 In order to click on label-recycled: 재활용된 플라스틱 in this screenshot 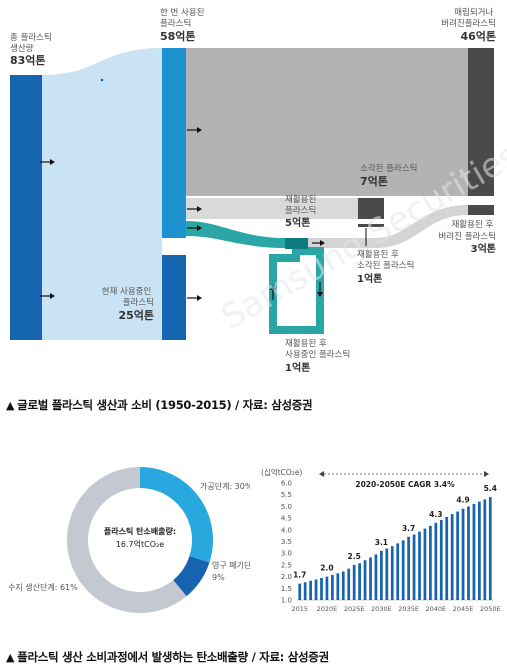, I will do `click(302, 205)`.